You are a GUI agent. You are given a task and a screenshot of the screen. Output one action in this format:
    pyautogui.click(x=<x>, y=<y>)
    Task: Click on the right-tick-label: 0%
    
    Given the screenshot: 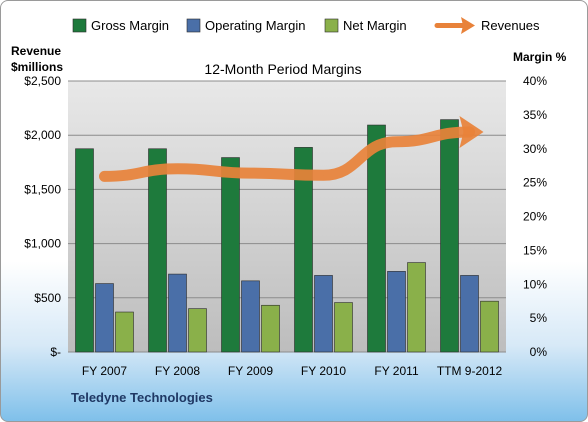 What is the action you would take?
    pyautogui.click(x=539, y=352)
    